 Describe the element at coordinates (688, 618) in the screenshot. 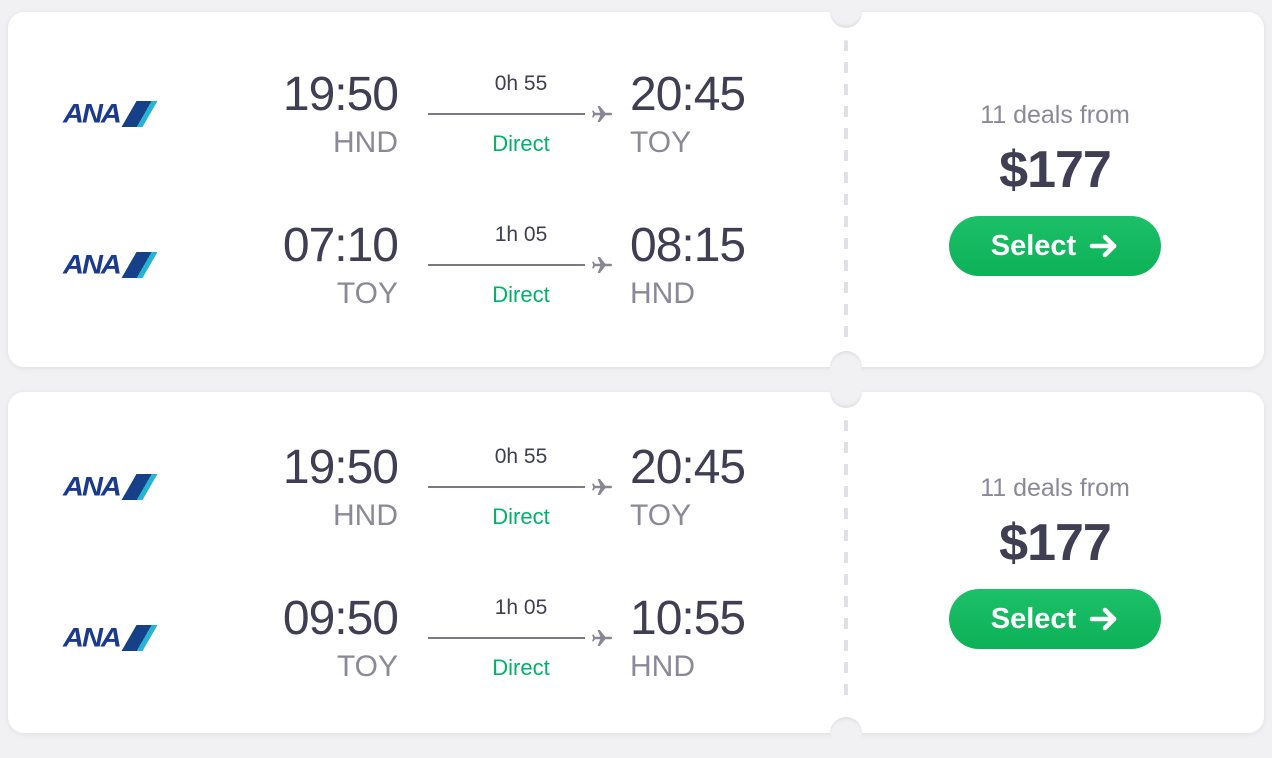

I see `arrival-time: 10:55` at that location.